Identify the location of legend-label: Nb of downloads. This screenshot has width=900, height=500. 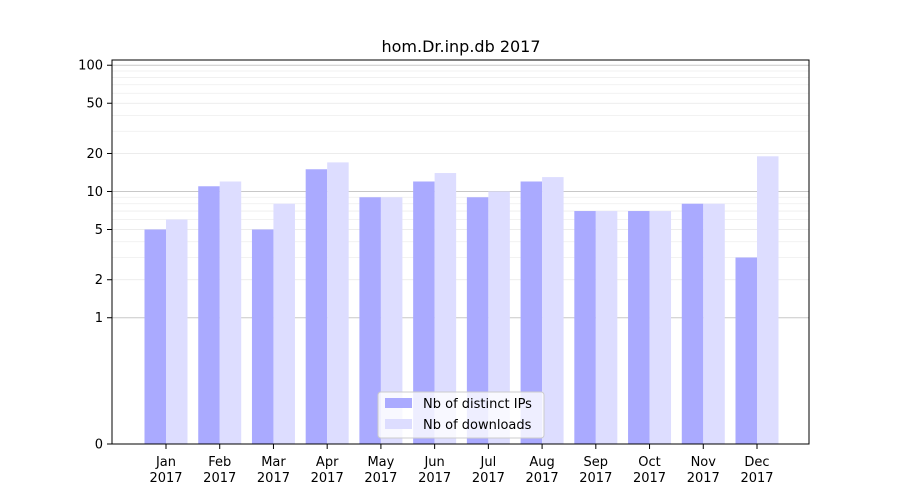
(477, 425).